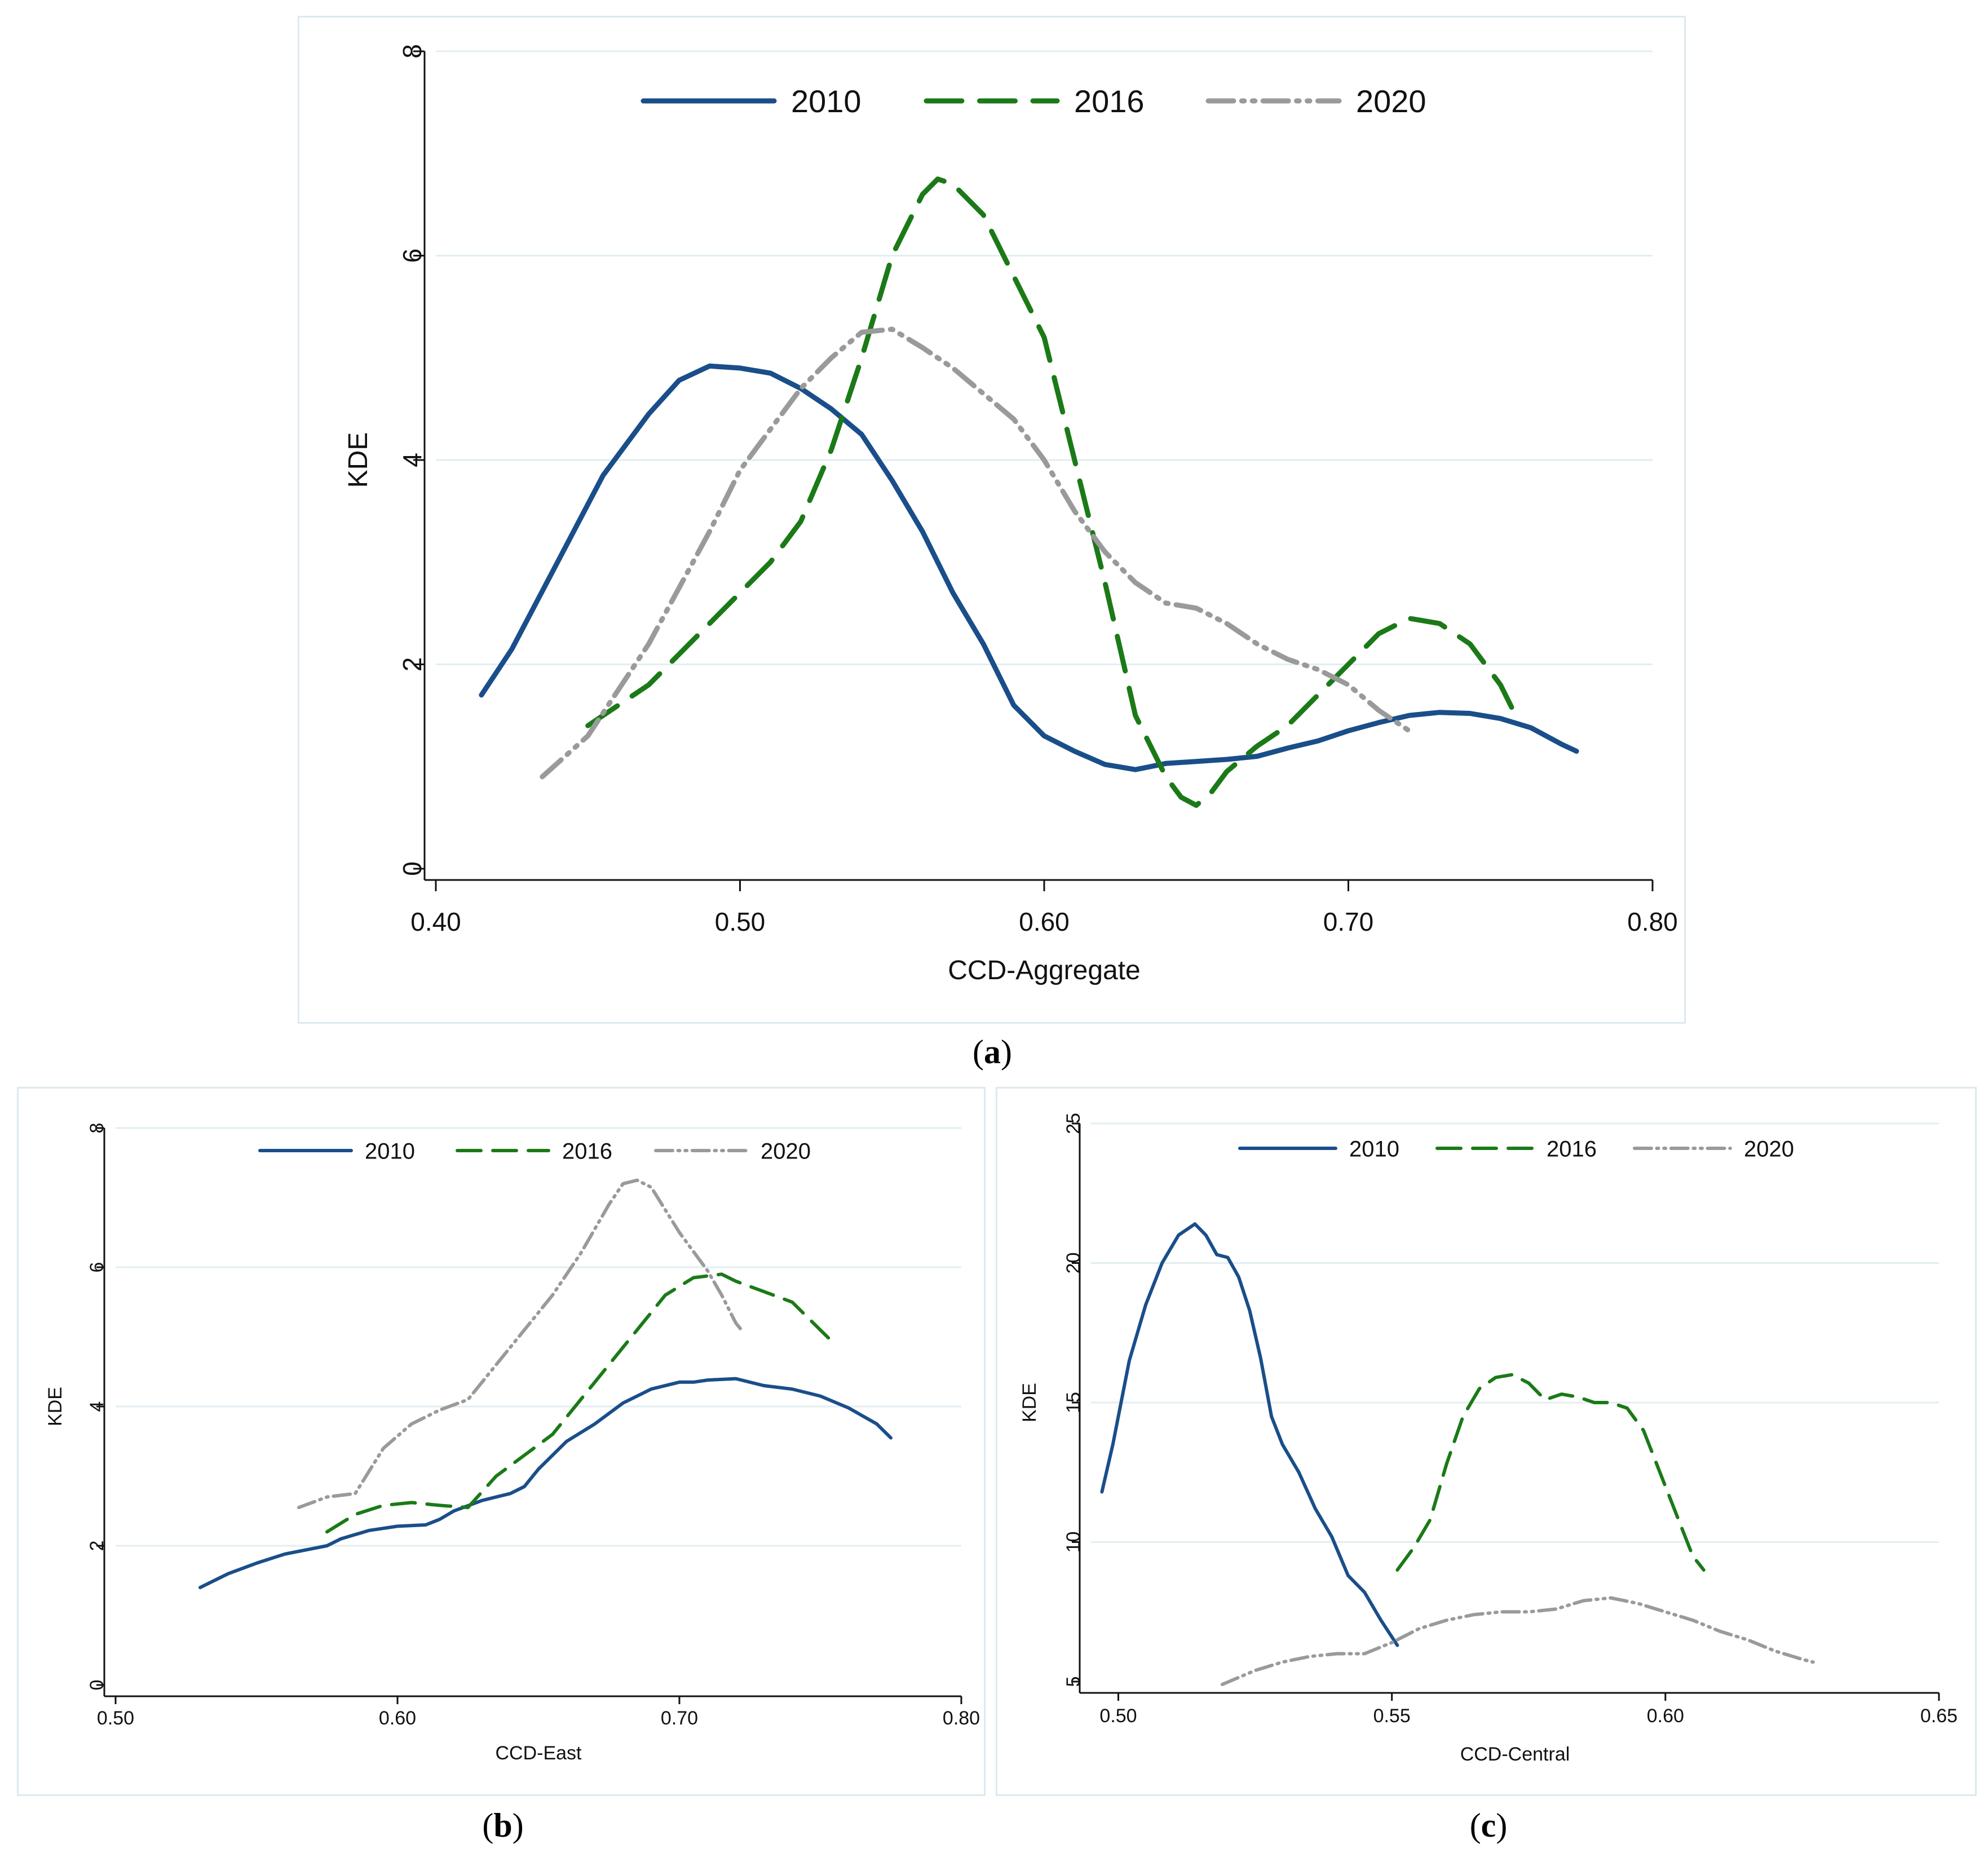  I want to click on x-tick-label: 0.40, so click(436, 922).